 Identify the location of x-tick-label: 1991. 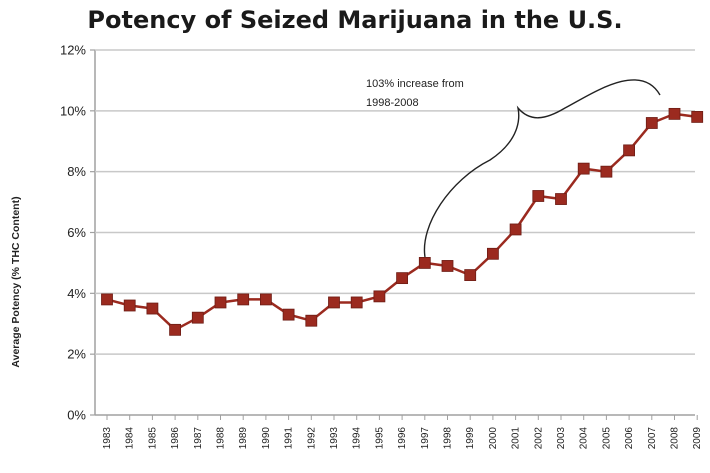
(289, 438).